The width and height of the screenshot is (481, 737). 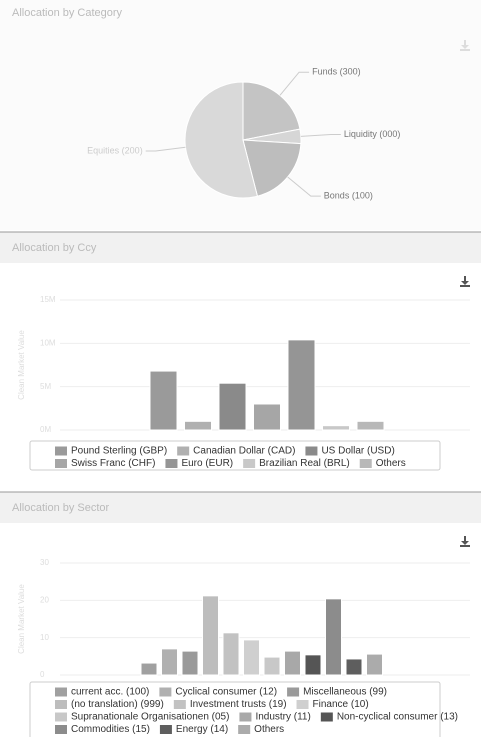 I want to click on slice-label: Equities (200), so click(x=115, y=150).